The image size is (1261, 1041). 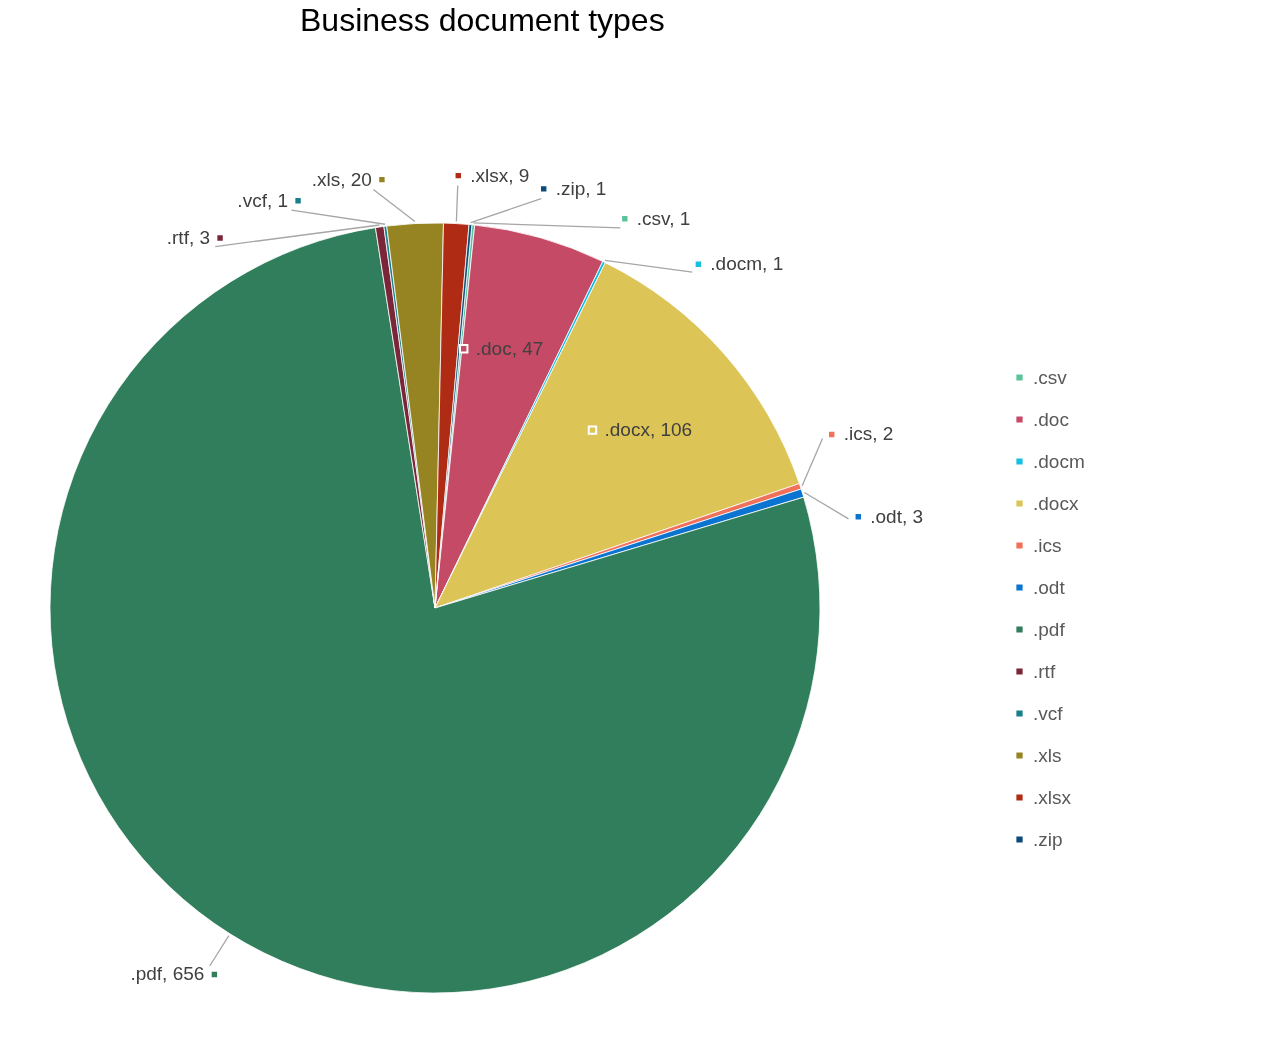 I want to click on data-label: .vcf, 1, so click(x=263, y=200).